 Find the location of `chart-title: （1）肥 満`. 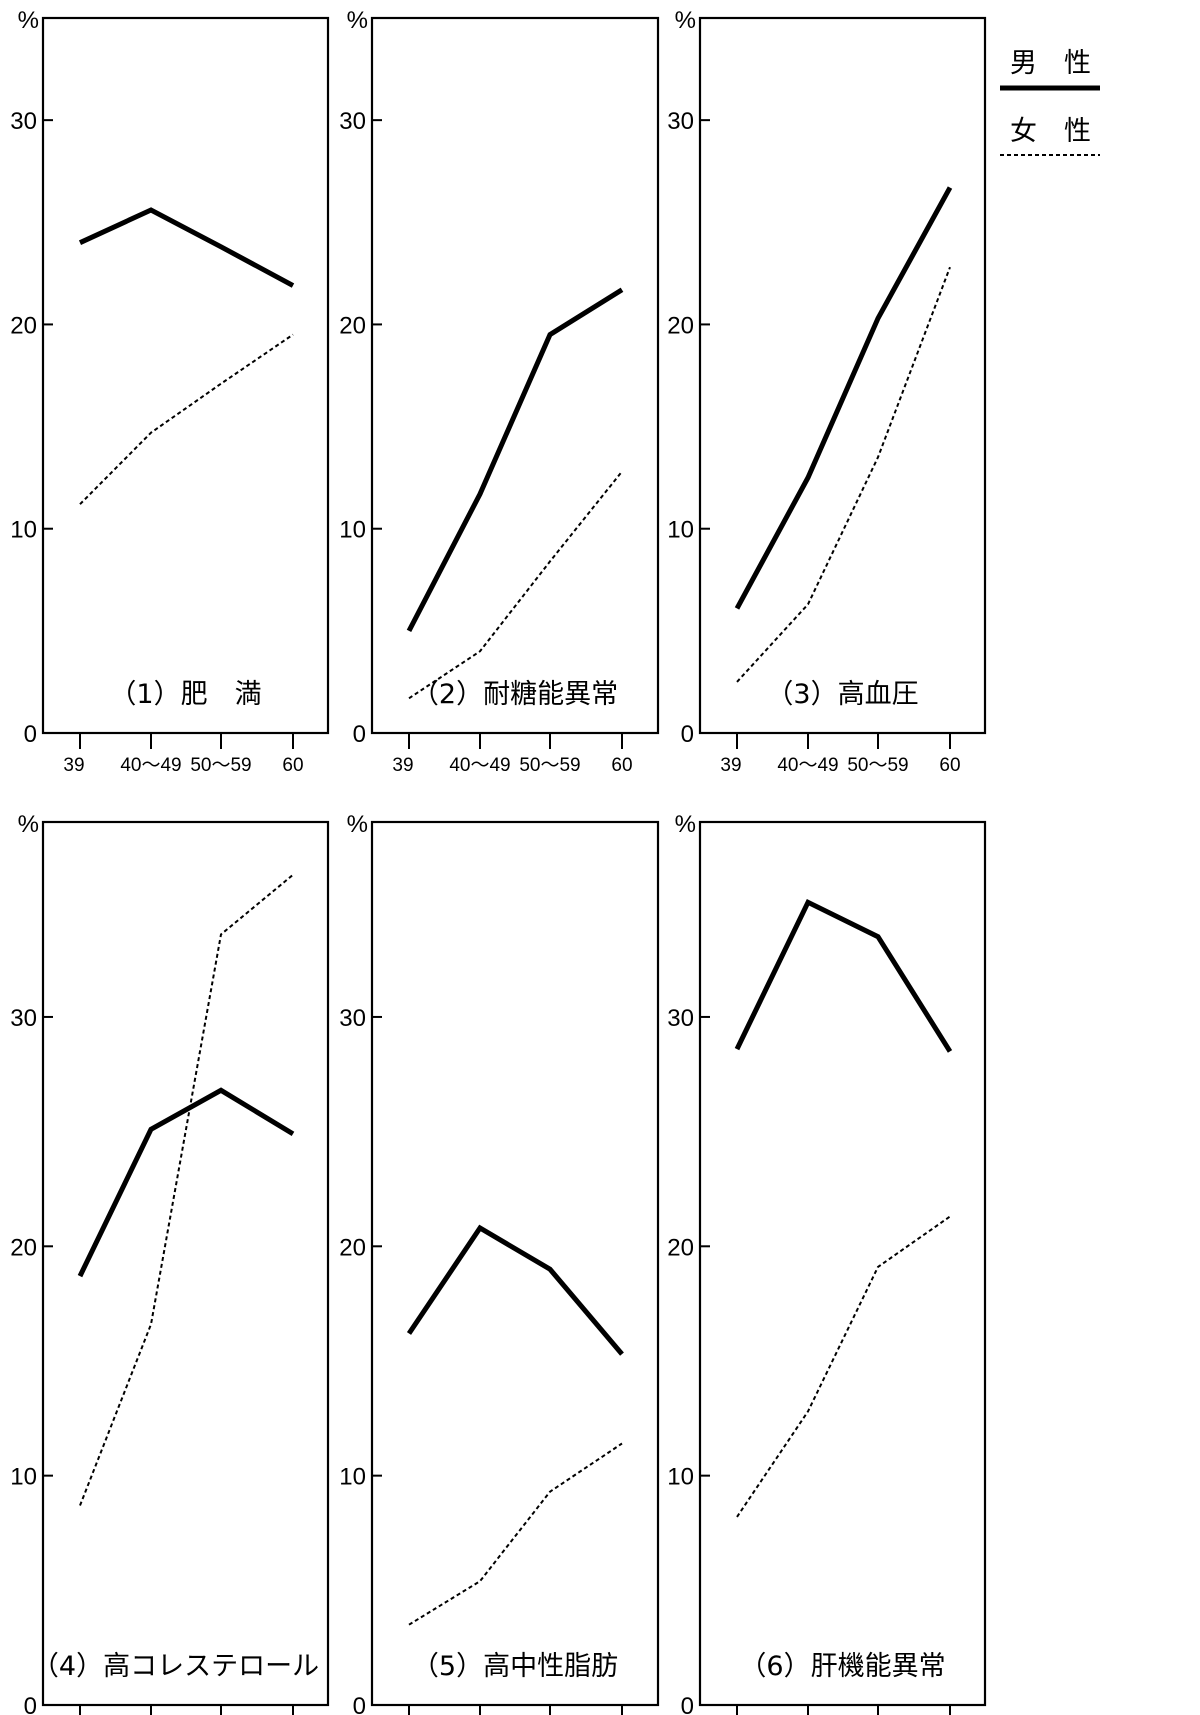

chart-title: （1）肥 満 is located at coordinates (185, 694).